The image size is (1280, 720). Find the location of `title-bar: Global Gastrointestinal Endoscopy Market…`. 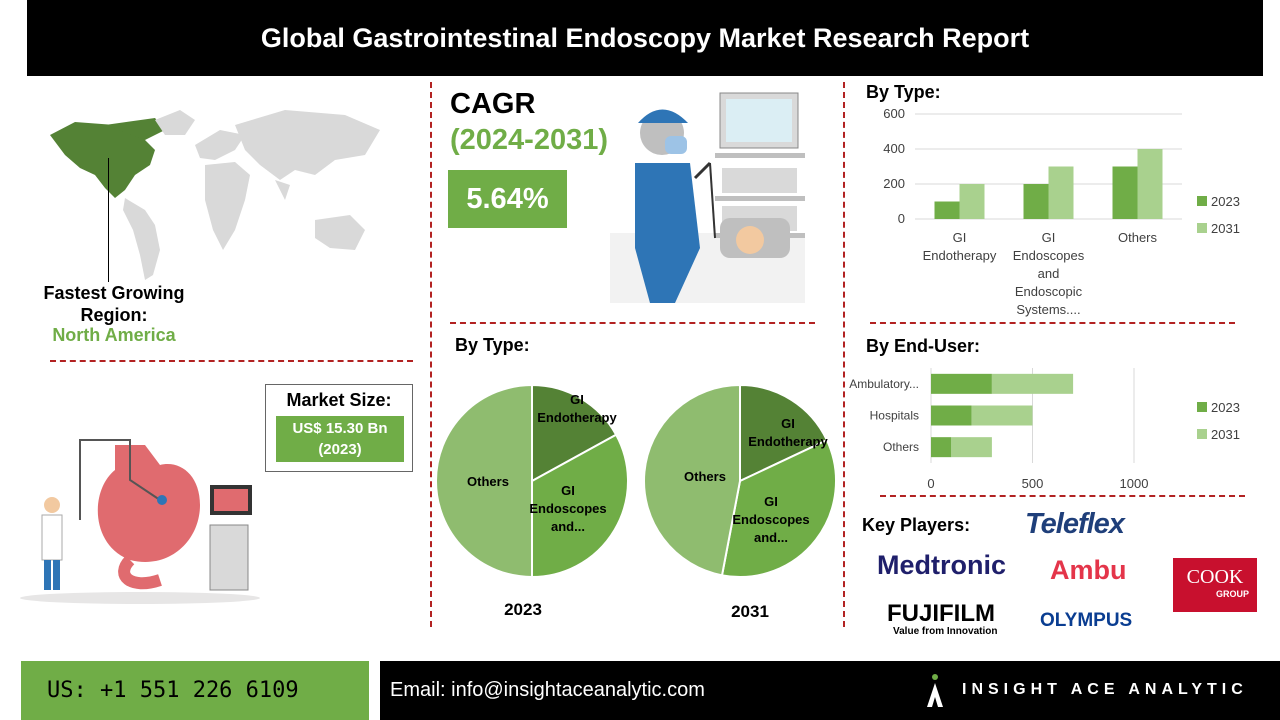

title-bar: Global Gastrointestinal Endoscopy Market… is located at coordinates (645, 38).